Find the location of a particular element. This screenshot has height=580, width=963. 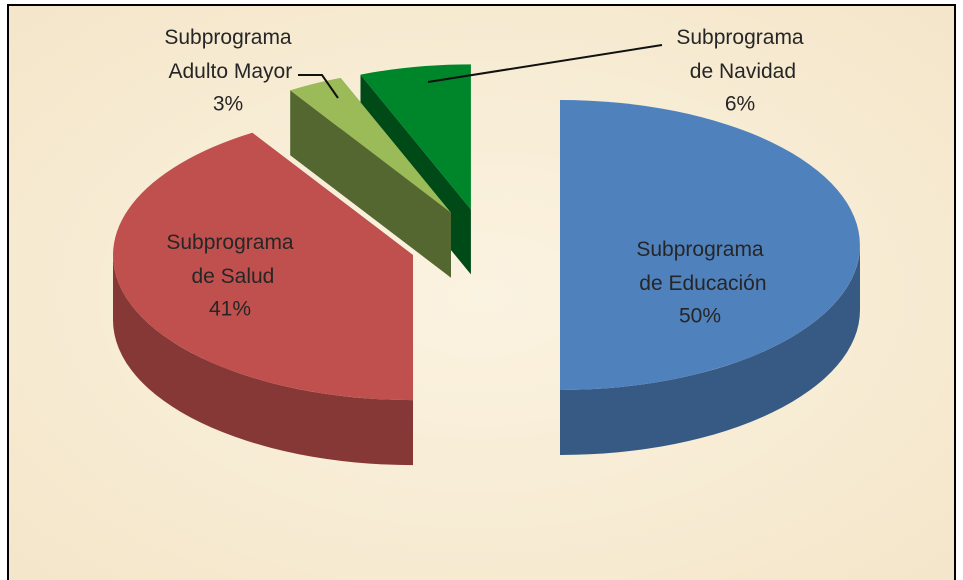

slice-label: Subprograma de Salud is located at coordinates (230, 259).